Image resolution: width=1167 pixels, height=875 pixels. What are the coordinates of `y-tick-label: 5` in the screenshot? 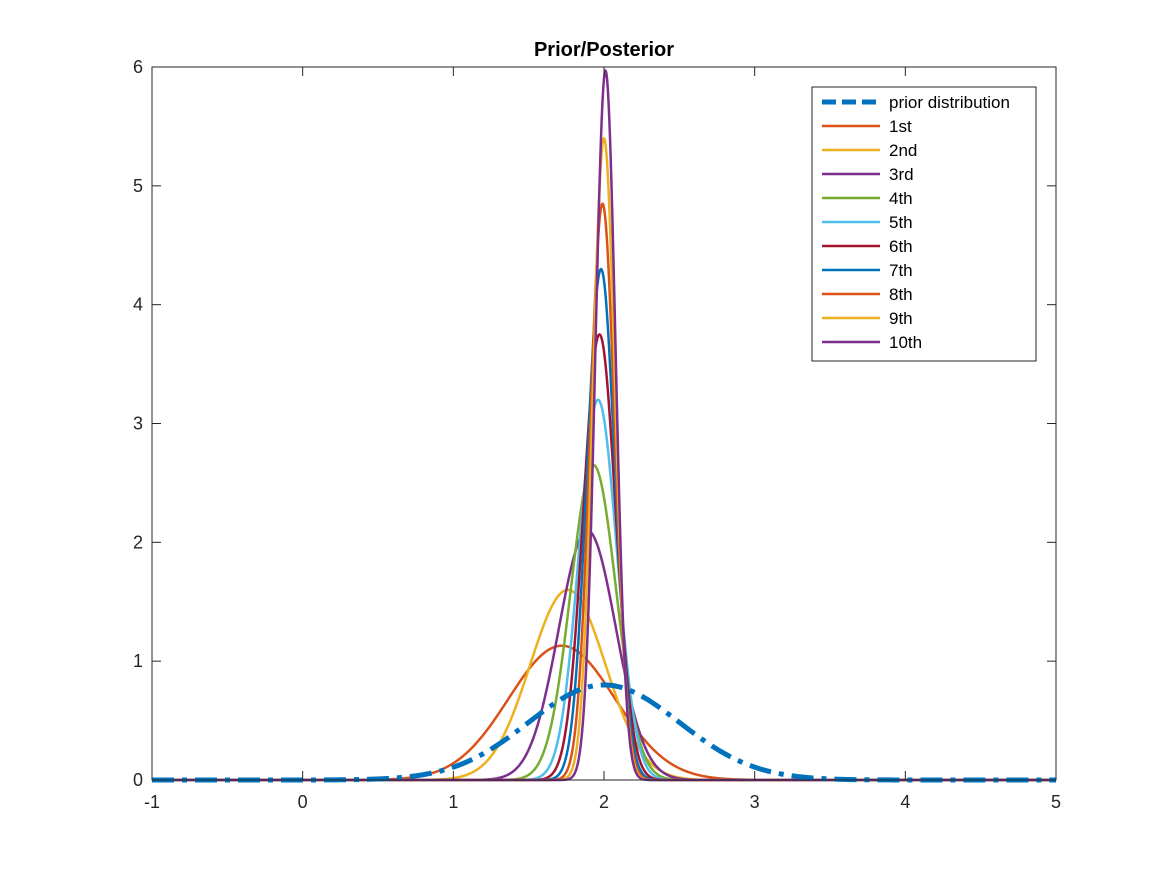 It's located at (138, 186).